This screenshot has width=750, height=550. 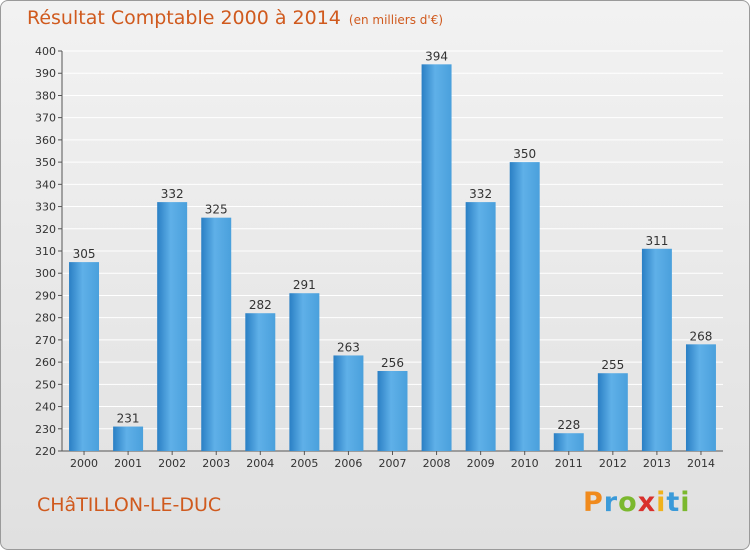 I want to click on data-label-2013: 311, so click(x=656, y=241).